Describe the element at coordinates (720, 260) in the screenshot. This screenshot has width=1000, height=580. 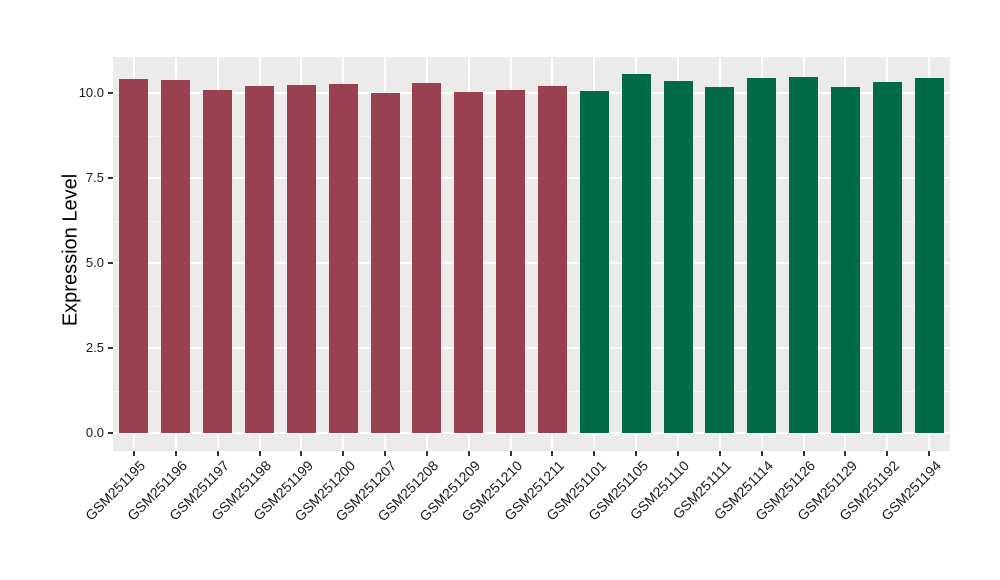
I see `bar-GSM251111` at that location.